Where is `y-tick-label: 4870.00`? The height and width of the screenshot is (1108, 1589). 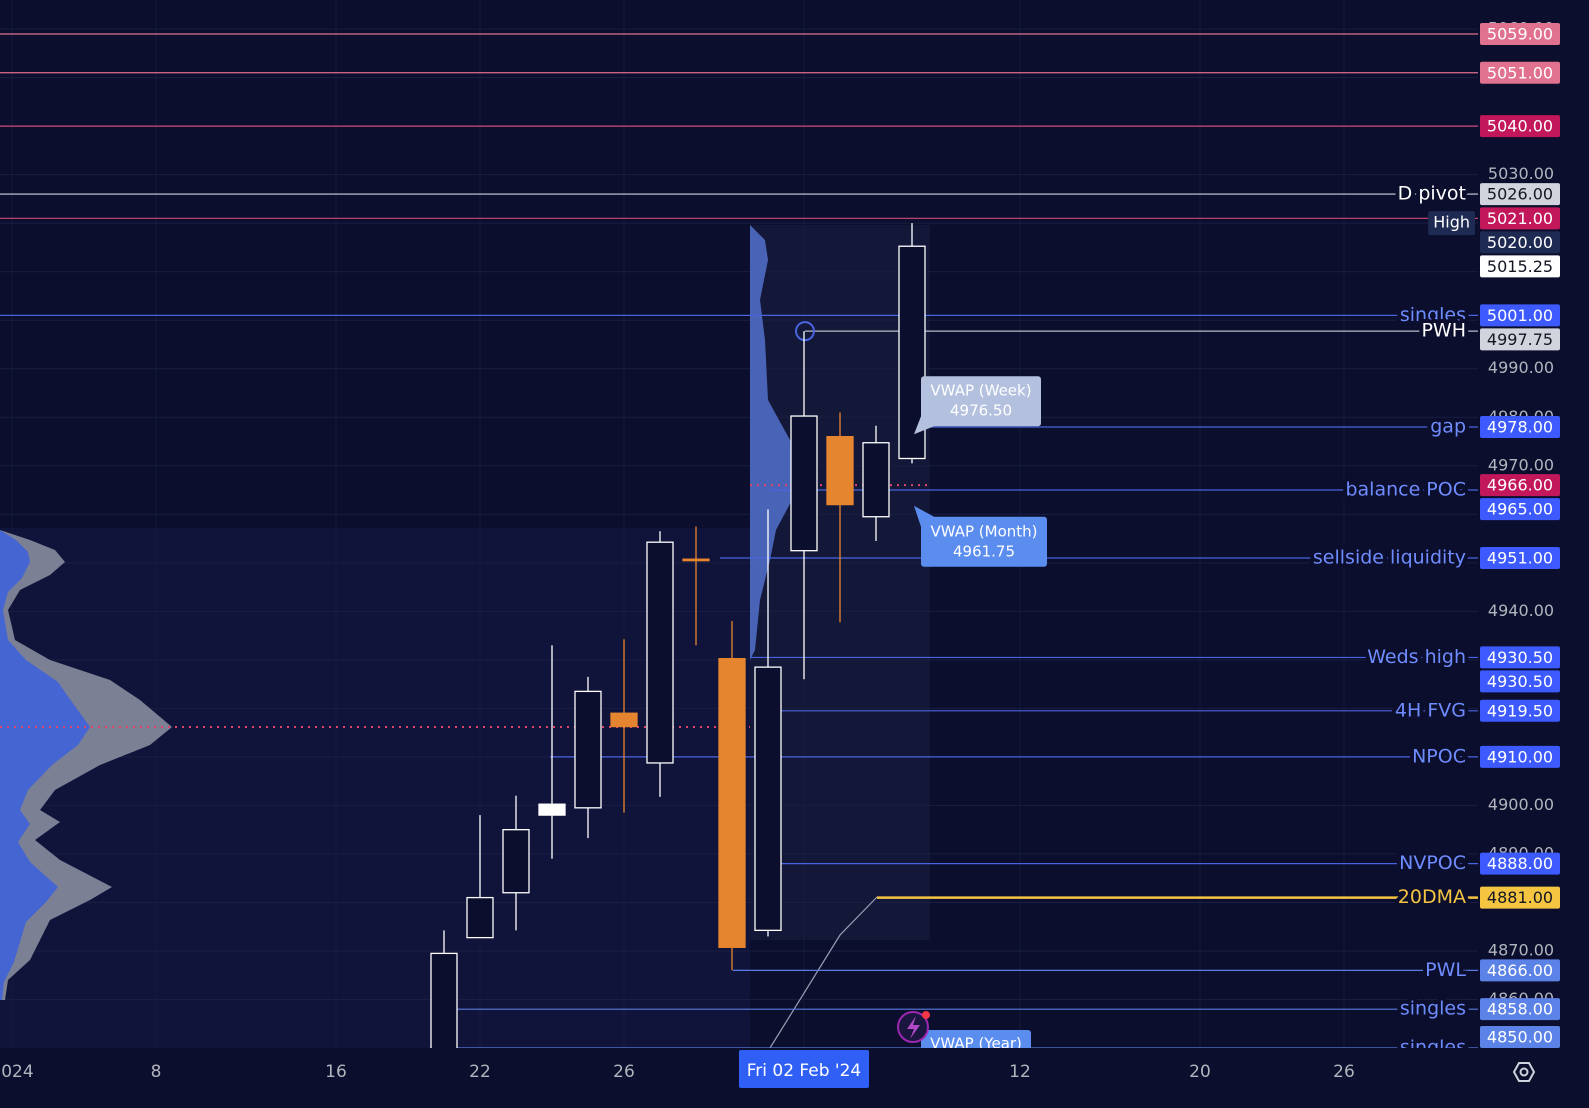
y-tick-label: 4870.00 is located at coordinates (1521, 949).